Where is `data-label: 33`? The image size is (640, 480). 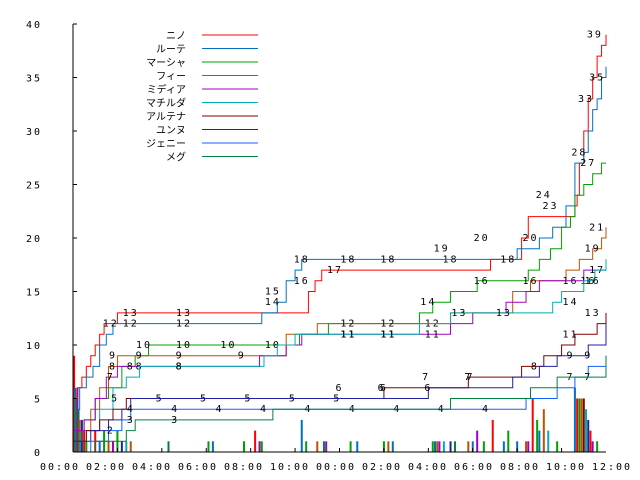 data-label: 33 is located at coordinates (586, 99).